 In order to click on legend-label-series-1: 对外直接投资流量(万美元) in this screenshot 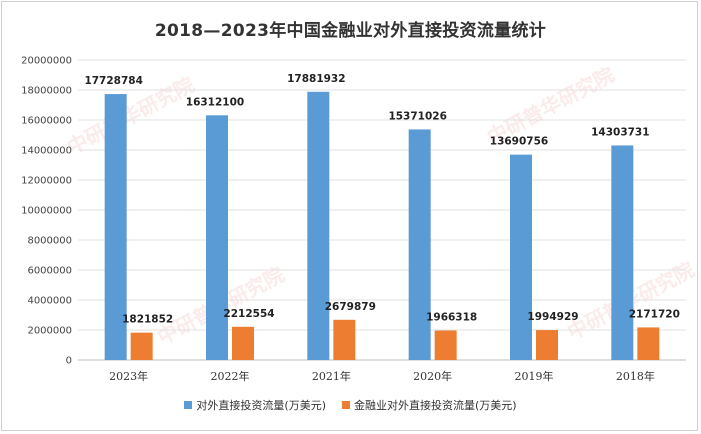, I will do `click(261, 405)`.